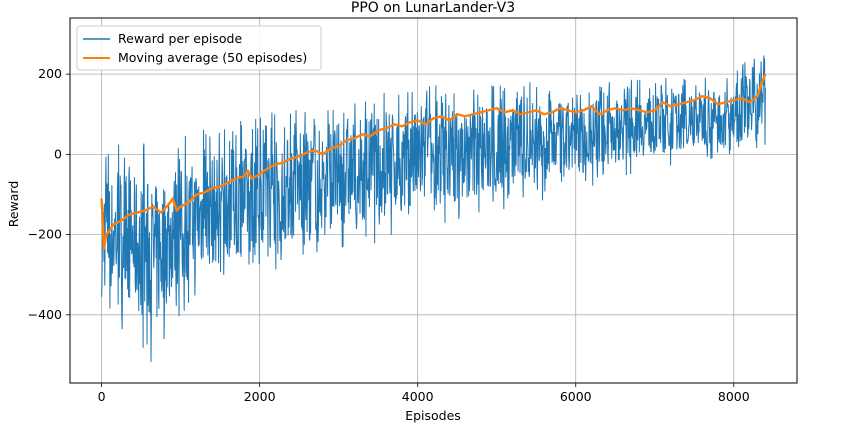  I want to click on x-tick-label: 8000, so click(734, 396).